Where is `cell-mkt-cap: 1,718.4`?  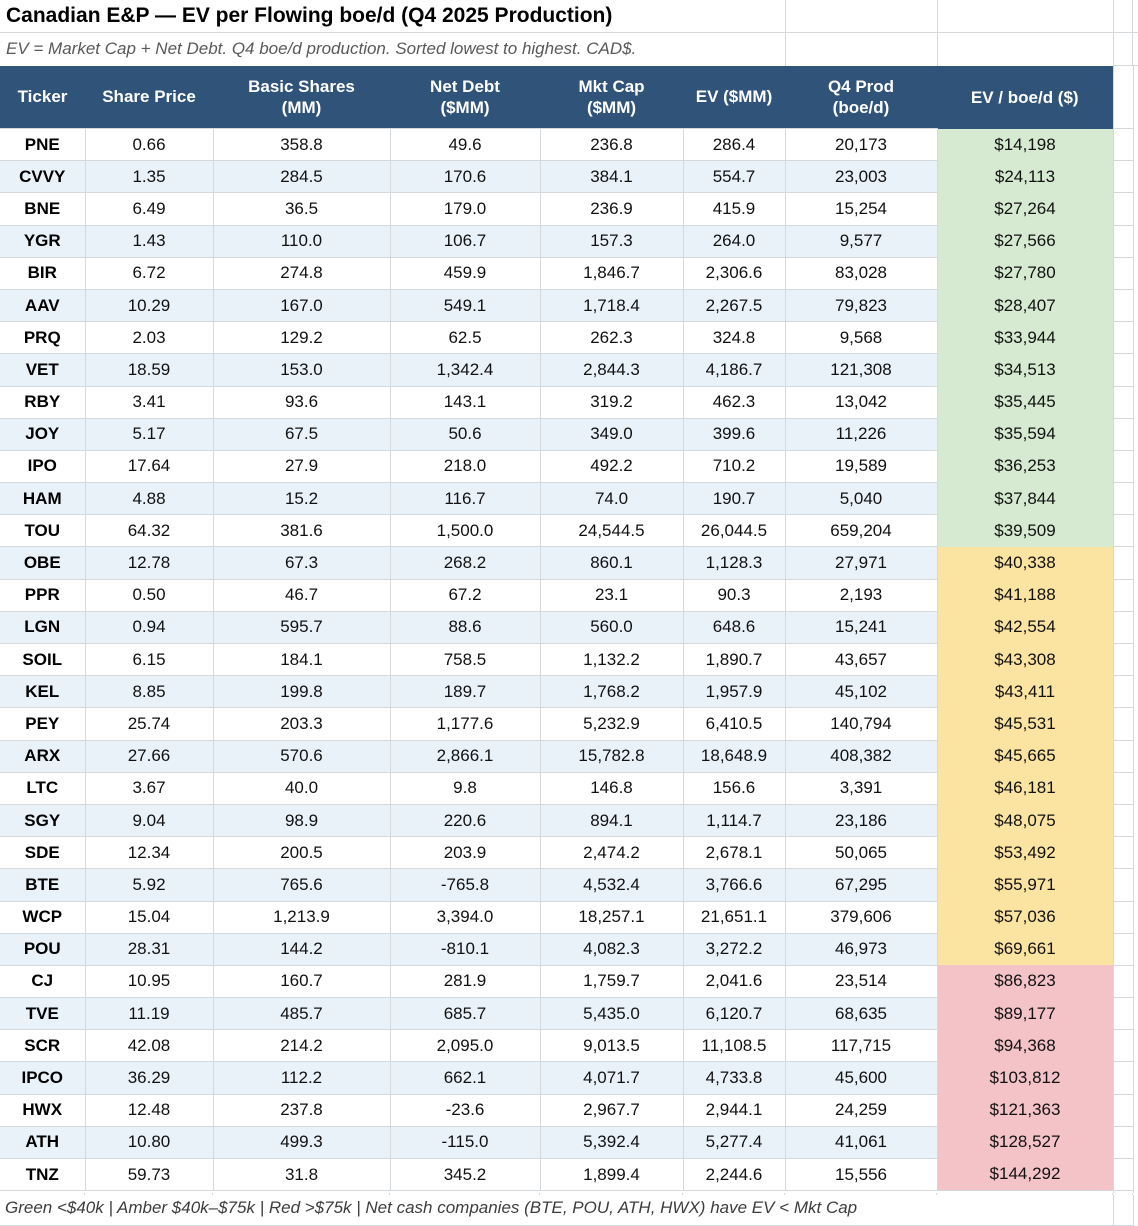
cell-mkt-cap: 1,718.4 is located at coordinates (611, 305).